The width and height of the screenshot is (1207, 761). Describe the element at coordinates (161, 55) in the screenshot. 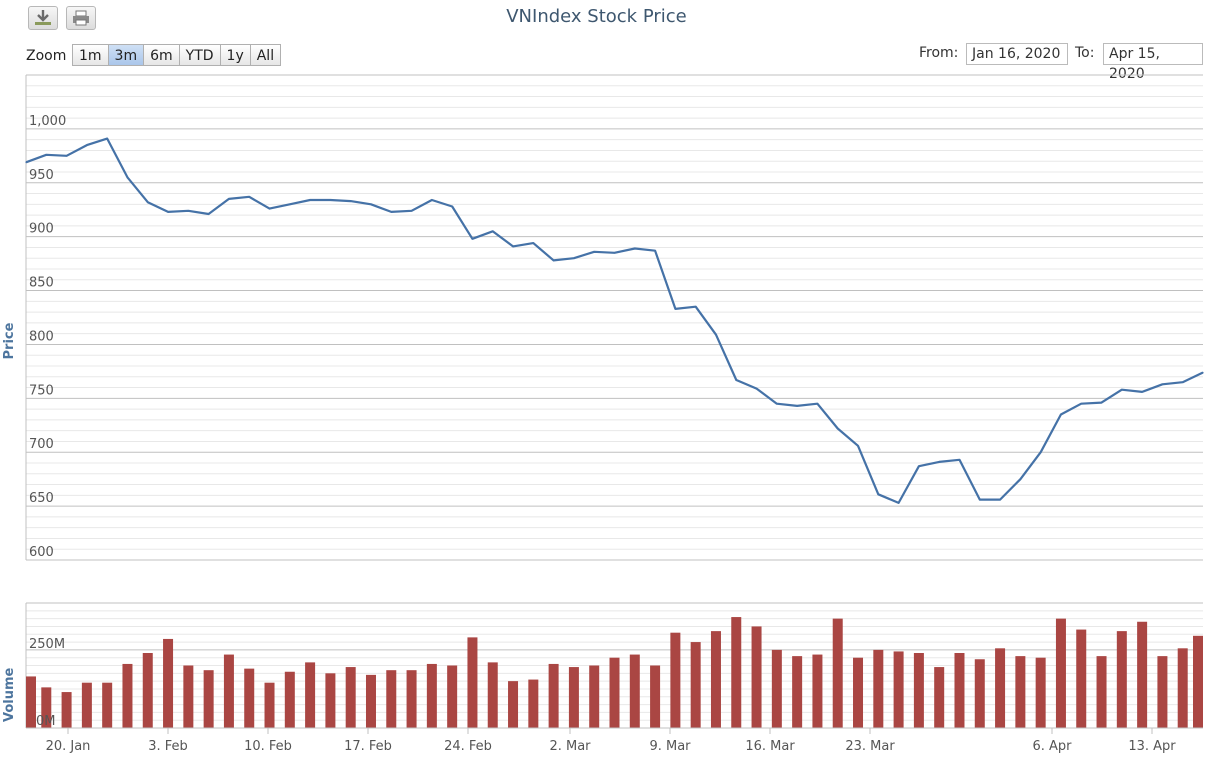

I see `zoom-6m-button: 6m` at that location.